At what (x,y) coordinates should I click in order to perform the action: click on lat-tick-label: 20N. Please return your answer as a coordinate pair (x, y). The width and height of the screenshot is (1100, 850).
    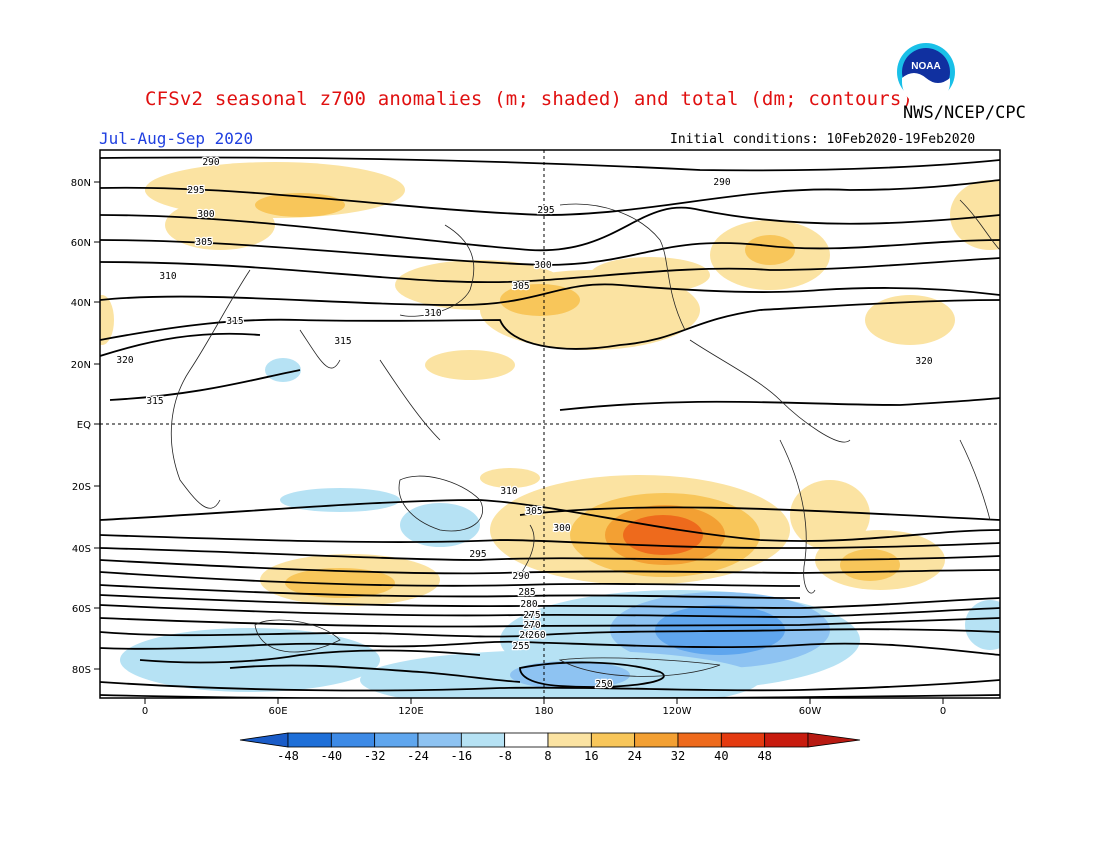
    Looking at the image, I should click on (81, 365).